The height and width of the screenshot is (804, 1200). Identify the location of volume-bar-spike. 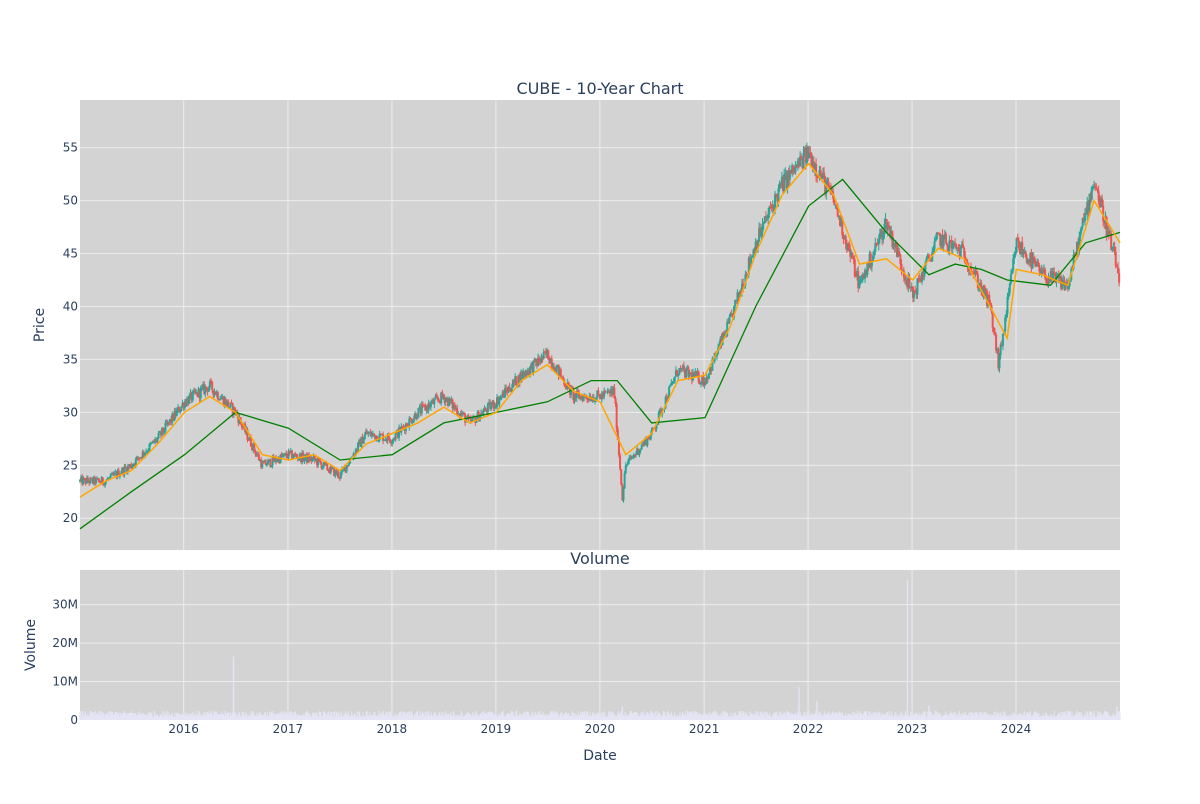
(669, 717).